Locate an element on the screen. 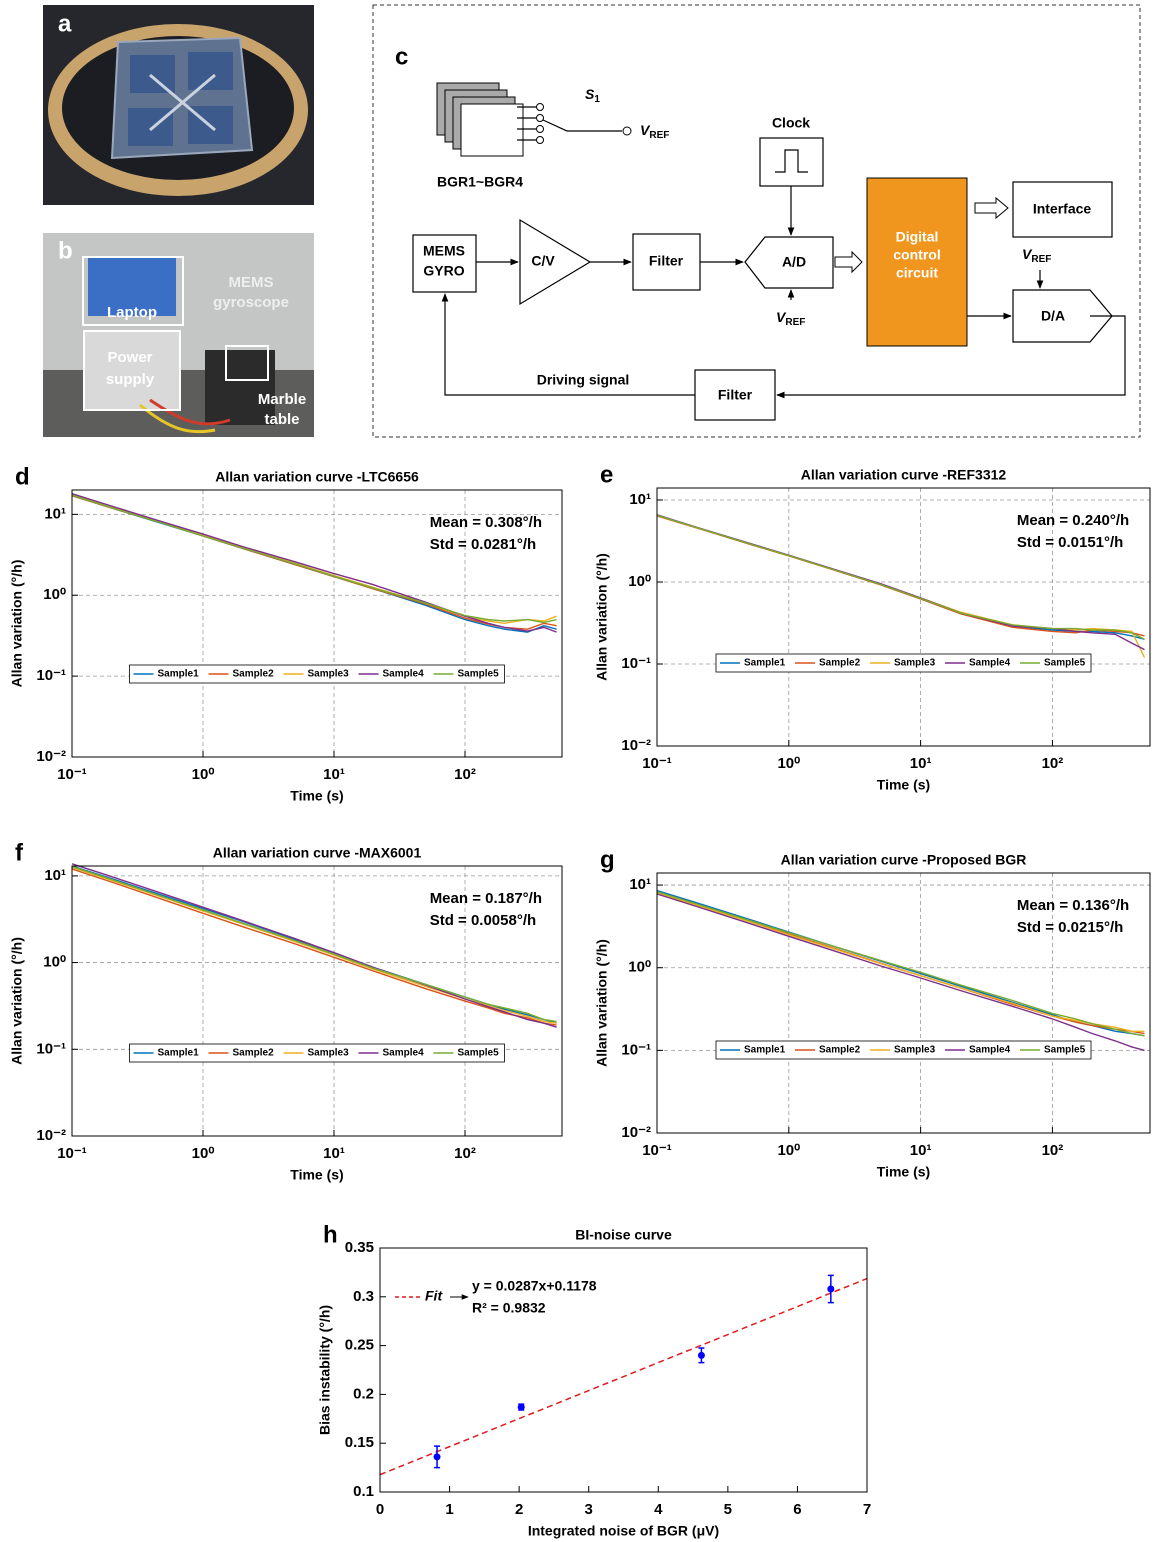  legend-label: Sample5 is located at coordinates (479, 674).